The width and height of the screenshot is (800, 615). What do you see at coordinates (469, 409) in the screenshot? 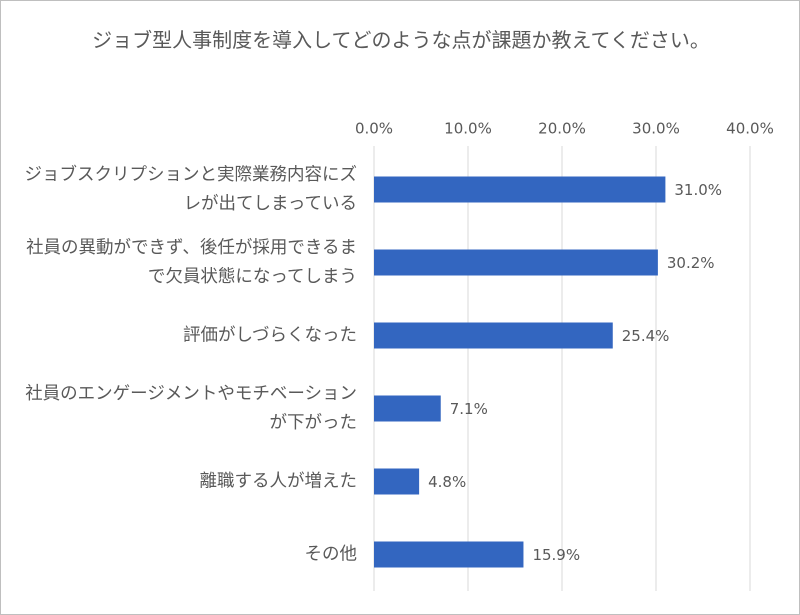
I see `value-label: 7.1%` at bounding box center [469, 409].